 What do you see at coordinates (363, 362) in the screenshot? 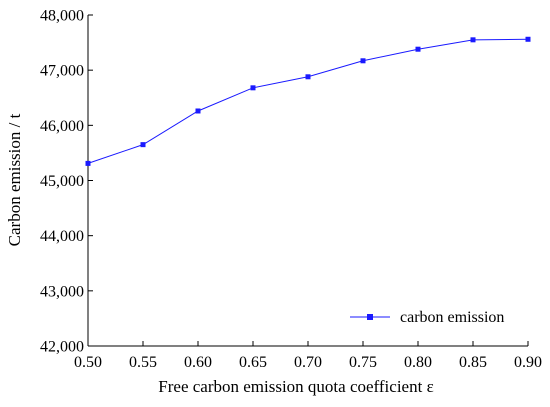
I see `x-tick-label: 0.75` at bounding box center [363, 362].